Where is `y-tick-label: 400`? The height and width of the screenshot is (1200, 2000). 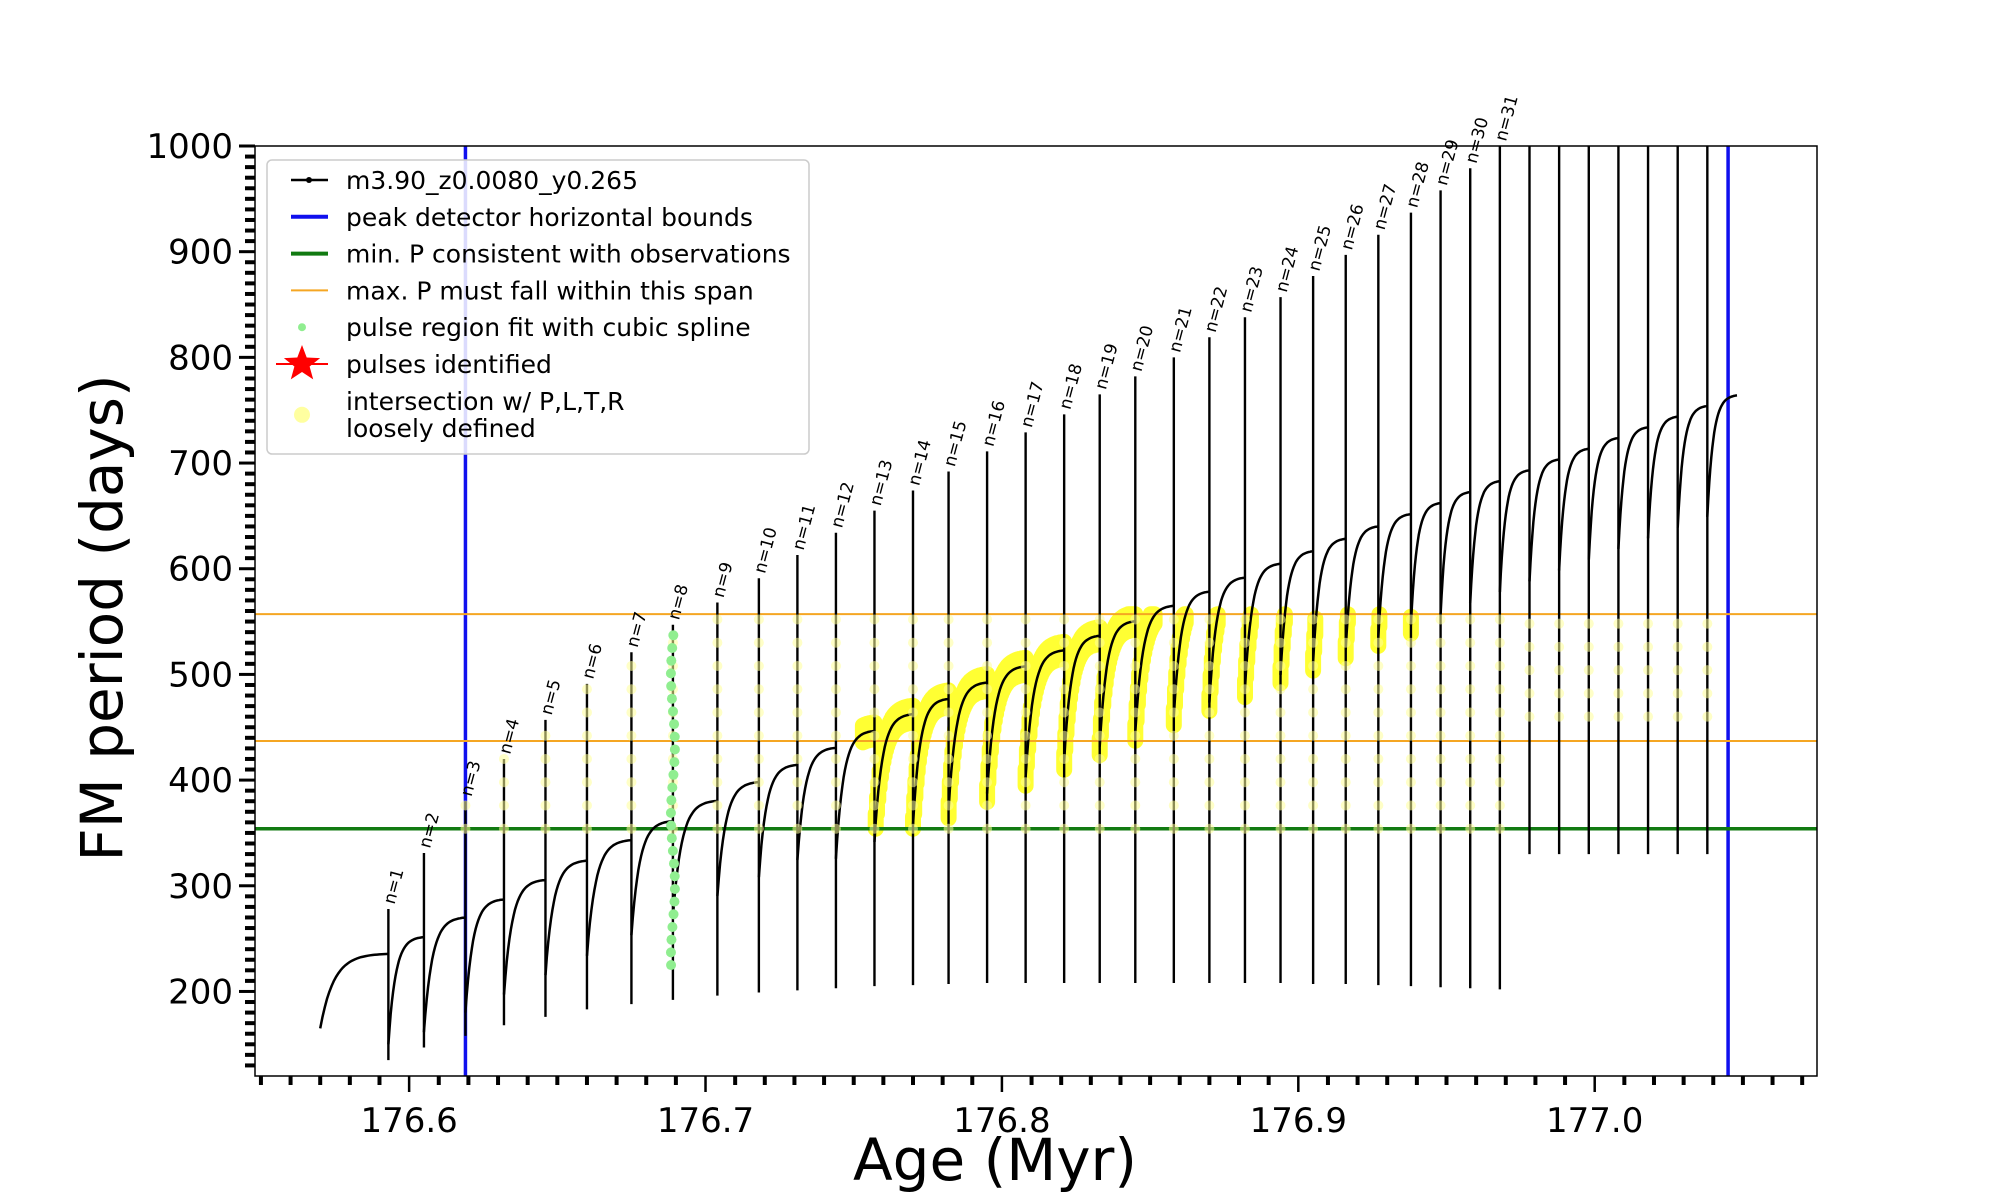 y-tick-label: 400 is located at coordinates (200, 781).